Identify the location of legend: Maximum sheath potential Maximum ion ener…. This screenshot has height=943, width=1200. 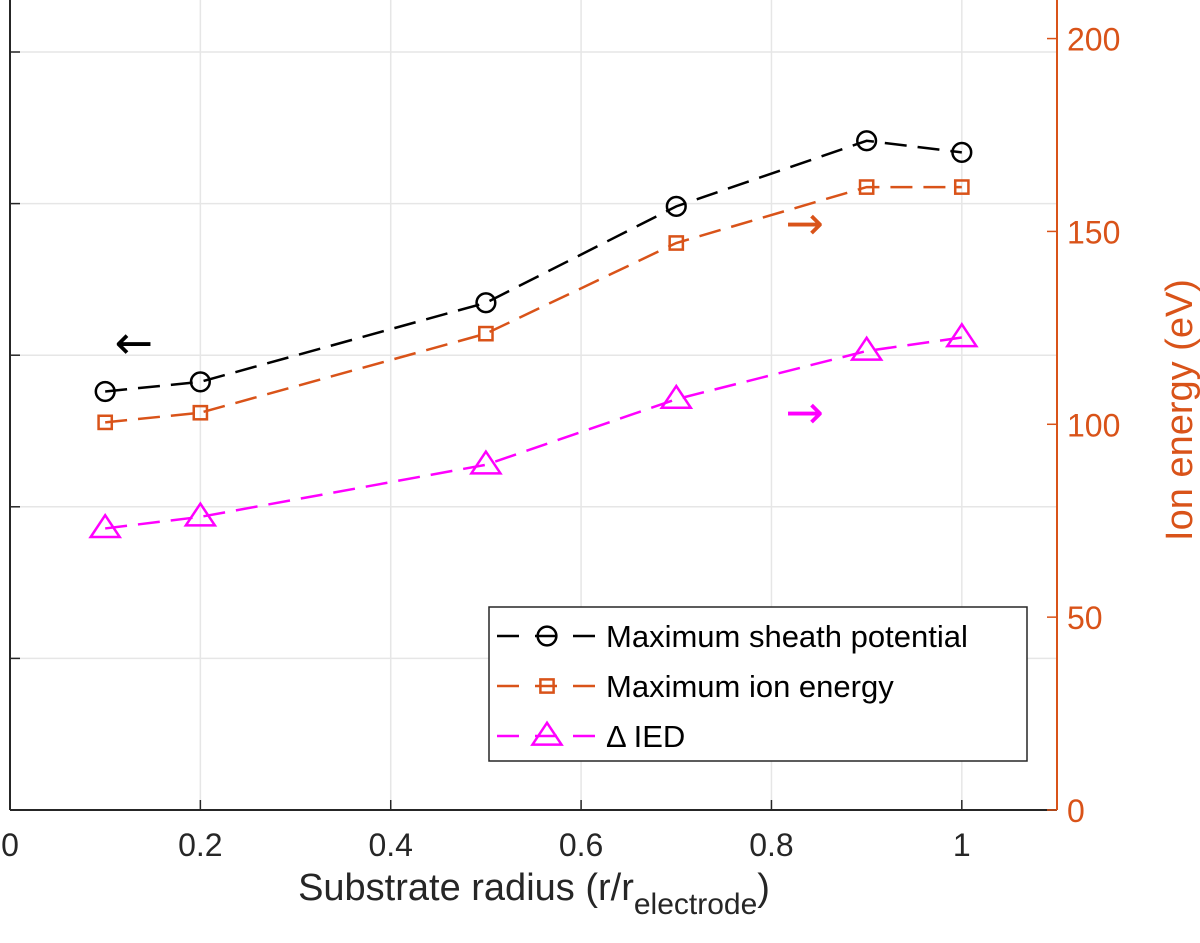
(758, 684).